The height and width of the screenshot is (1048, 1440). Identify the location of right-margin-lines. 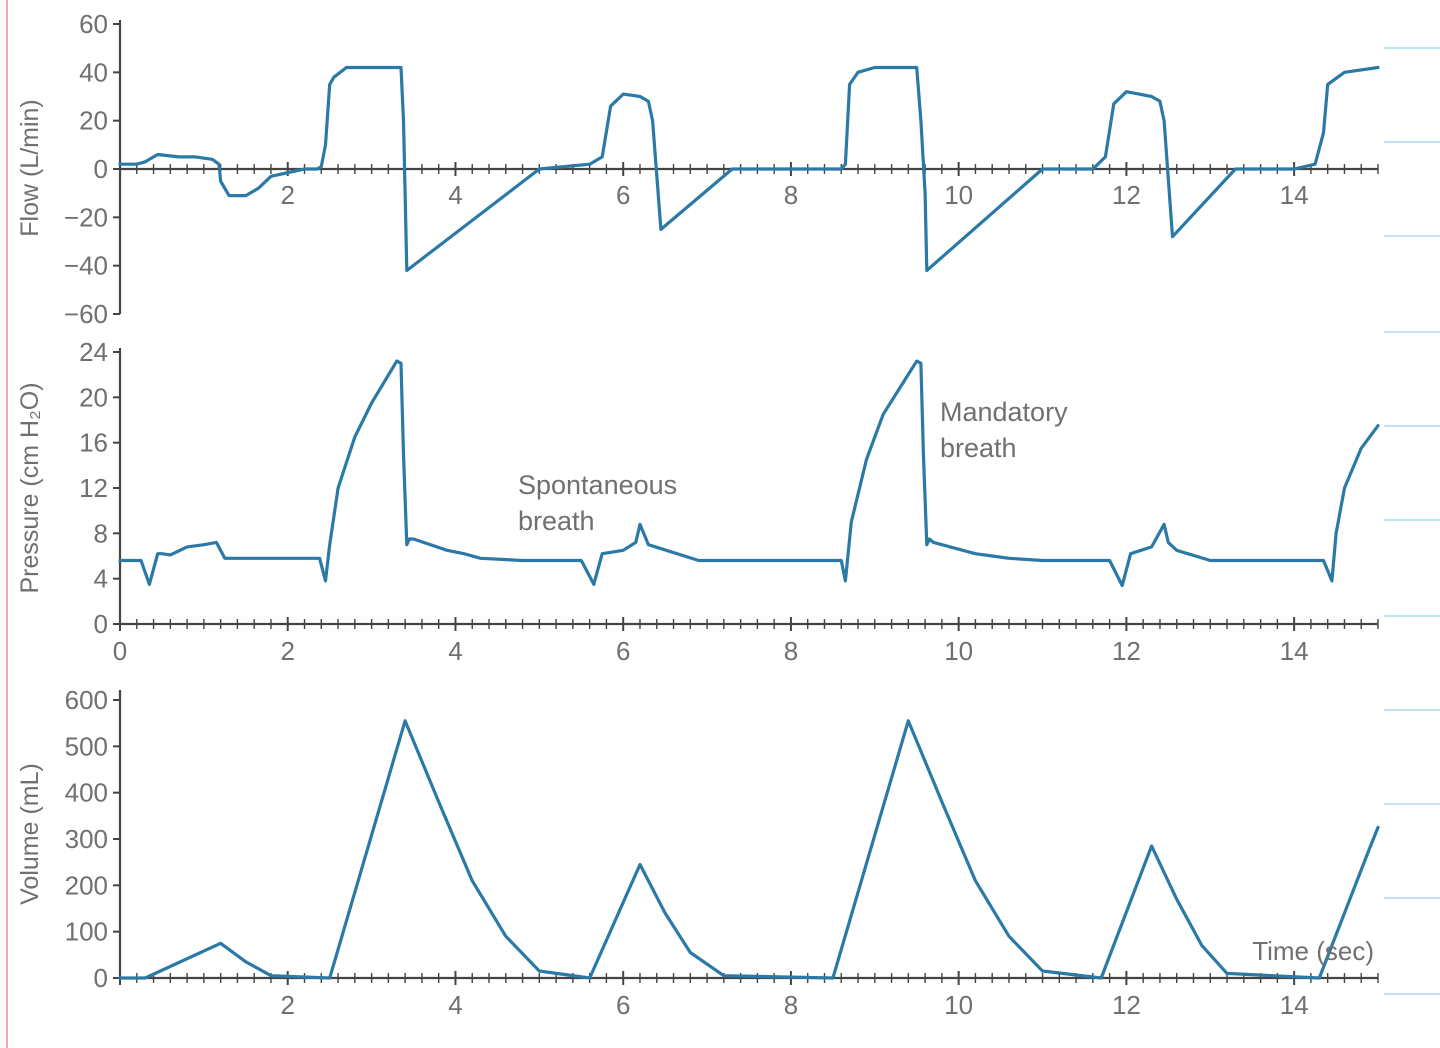
(1412, 521).